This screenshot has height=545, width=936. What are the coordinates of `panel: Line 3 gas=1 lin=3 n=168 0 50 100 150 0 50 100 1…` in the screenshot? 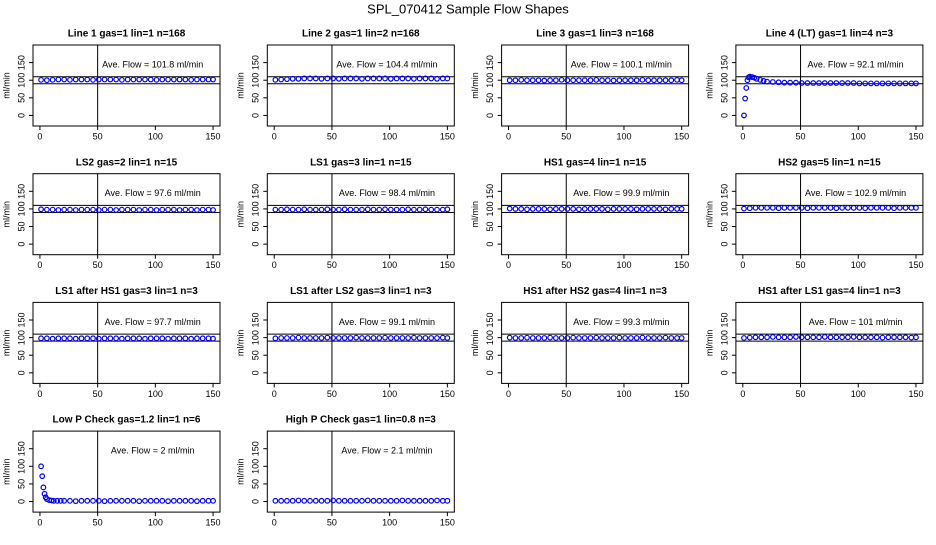 It's located at (579, 85).